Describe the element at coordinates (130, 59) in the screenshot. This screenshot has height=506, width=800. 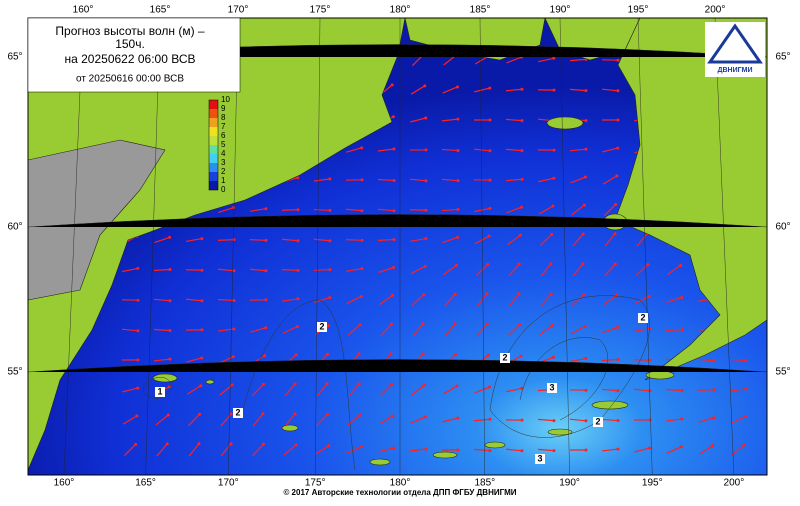
I see `valid-time: на 20250622 06:00 ВСВ` at that location.